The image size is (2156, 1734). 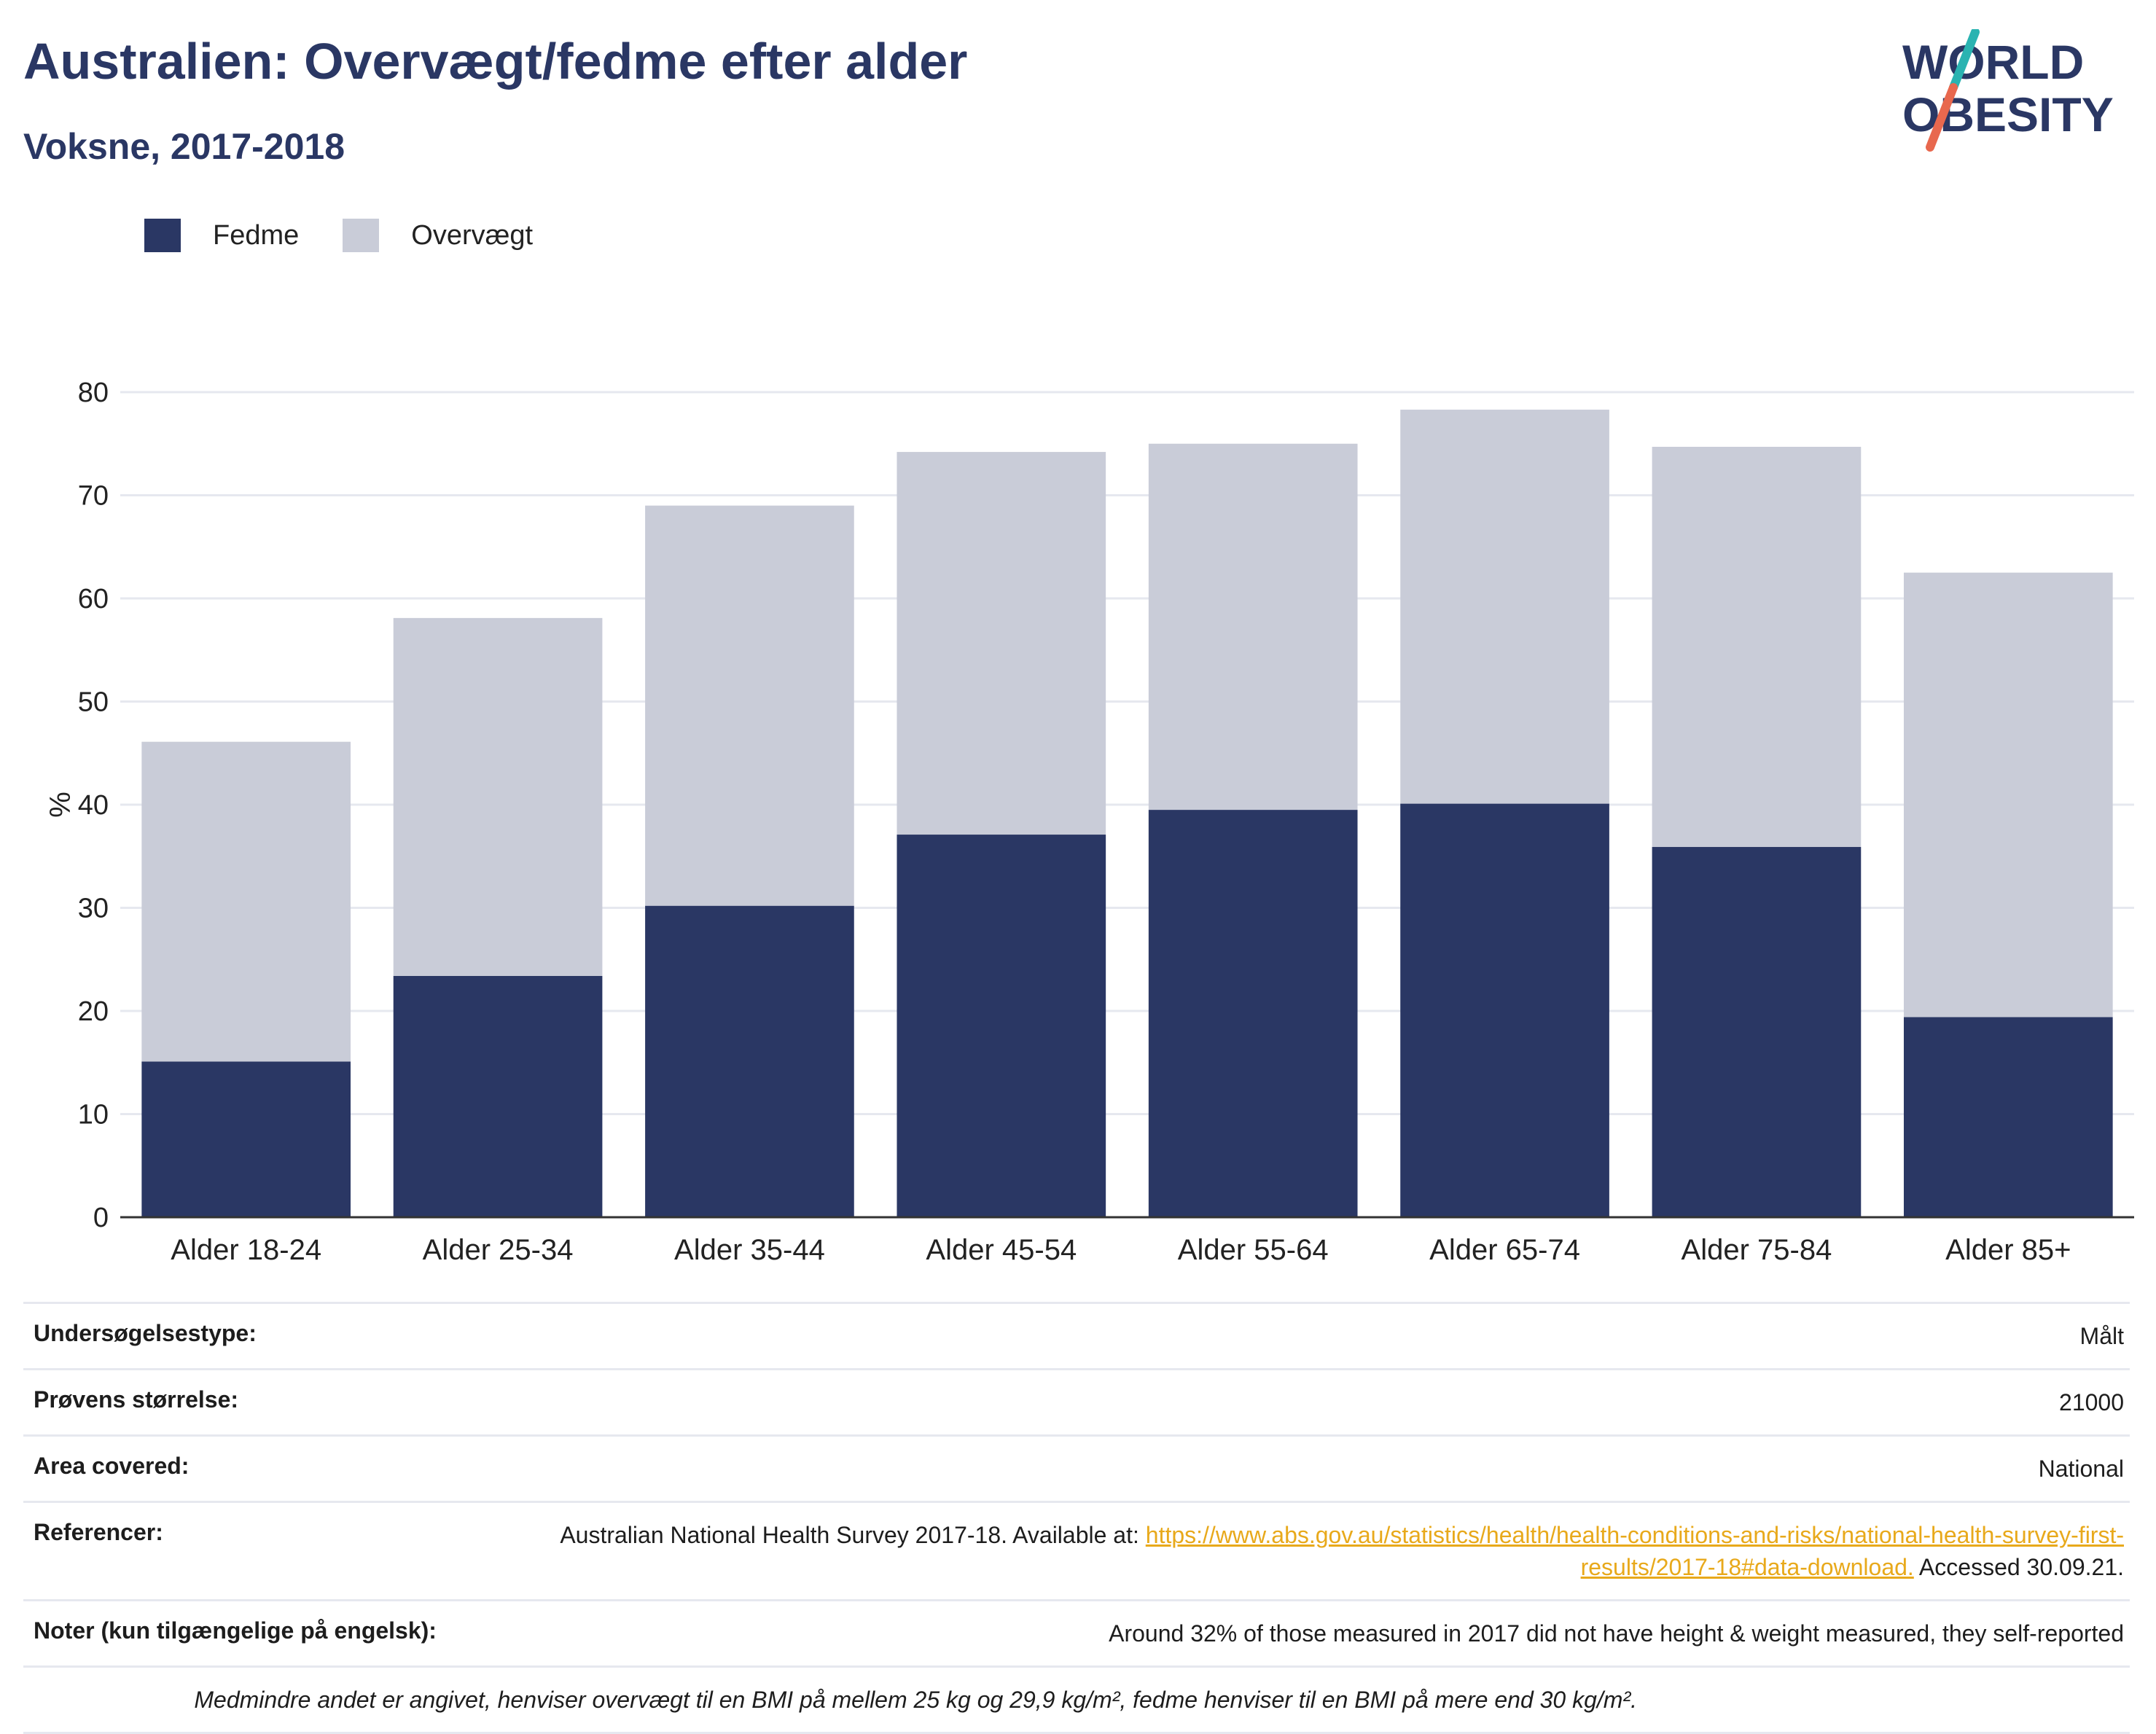 What do you see at coordinates (1942, 117) in the screenshot?
I see `logo-slash-bottom` at bounding box center [1942, 117].